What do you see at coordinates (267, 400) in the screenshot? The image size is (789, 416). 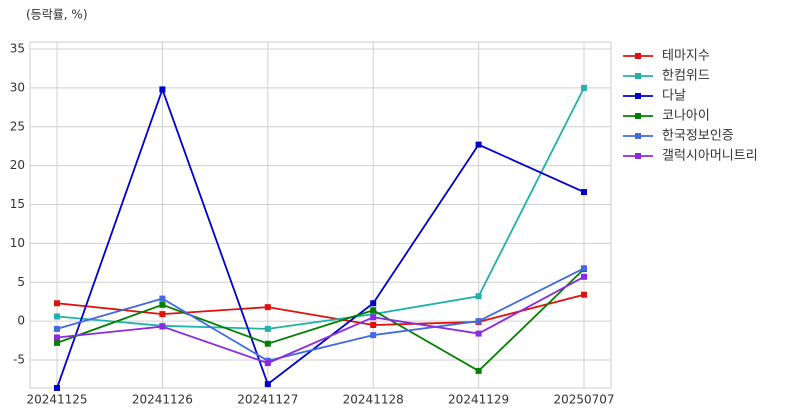 I see `x-tick-label: 20241127` at bounding box center [267, 400].